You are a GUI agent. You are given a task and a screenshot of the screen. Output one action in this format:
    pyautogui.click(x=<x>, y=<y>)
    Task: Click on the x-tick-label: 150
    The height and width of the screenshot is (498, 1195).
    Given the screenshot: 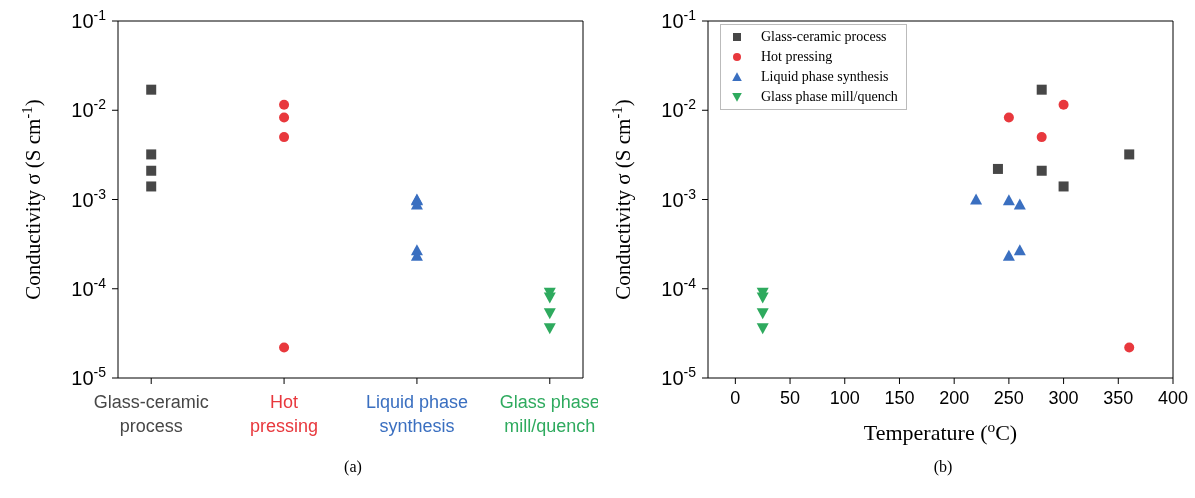 What is the action you would take?
    pyautogui.click(x=899, y=398)
    